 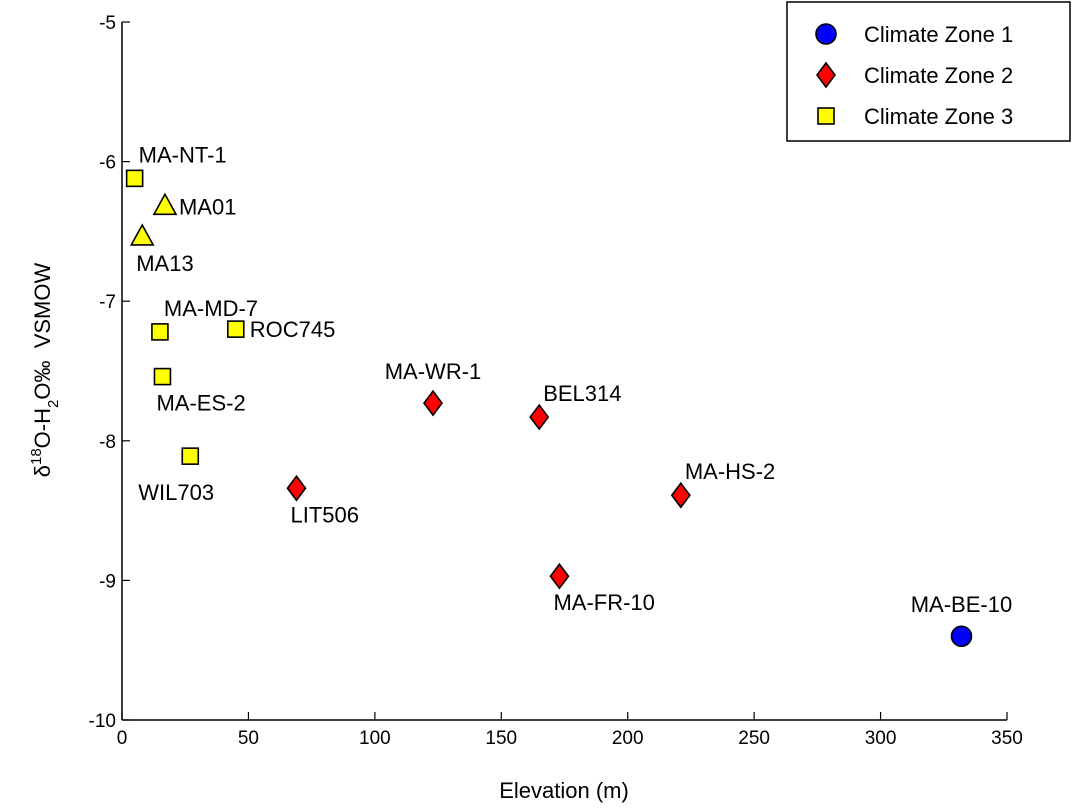 What do you see at coordinates (200, 403) in the screenshot?
I see `point-label: MA-ES-2` at bounding box center [200, 403].